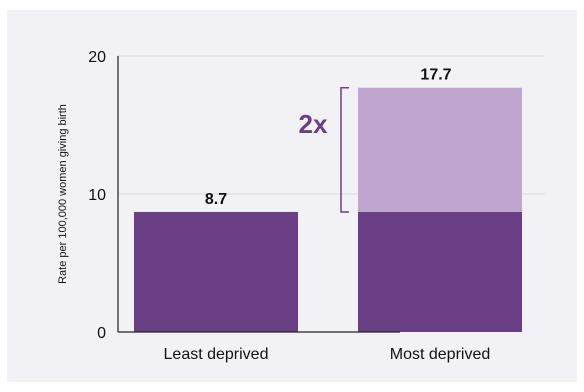 The height and width of the screenshot is (392, 584). What do you see at coordinates (440, 271) in the screenshot?
I see `bar-most-deprived-base` at bounding box center [440, 271].